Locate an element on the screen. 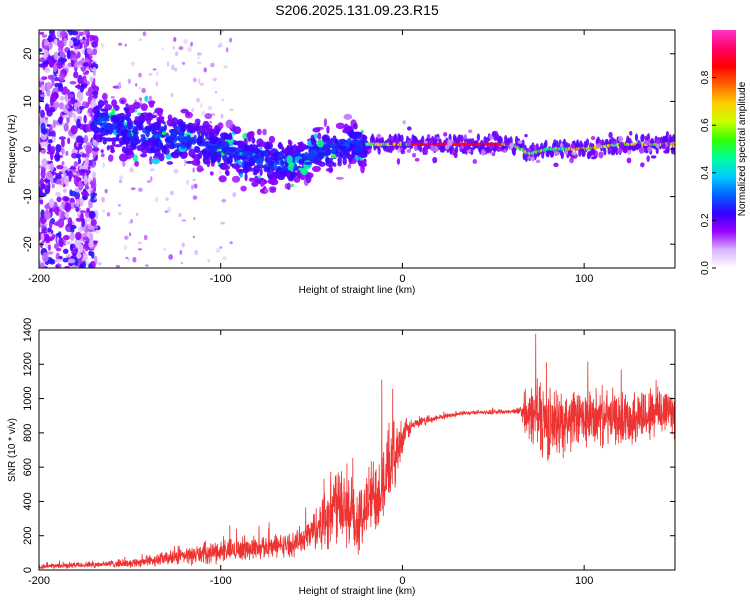 The image size is (750, 600). colorbar-label: Normalized spectral amplitude is located at coordinates (742, 148).